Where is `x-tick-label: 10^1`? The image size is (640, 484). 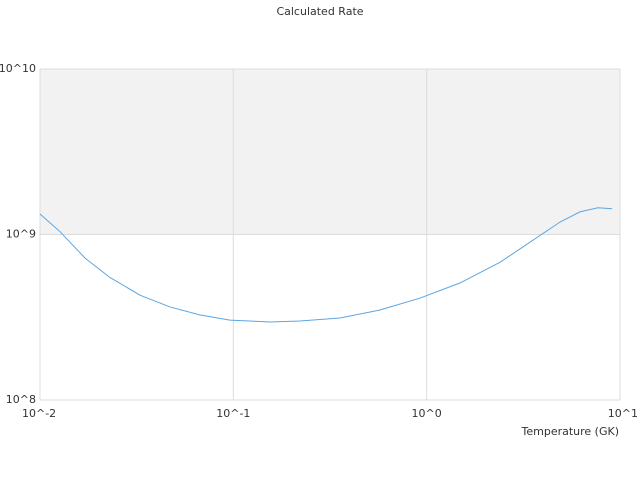 x-tick-label: 10^1 is located at coordinates (623, 413).